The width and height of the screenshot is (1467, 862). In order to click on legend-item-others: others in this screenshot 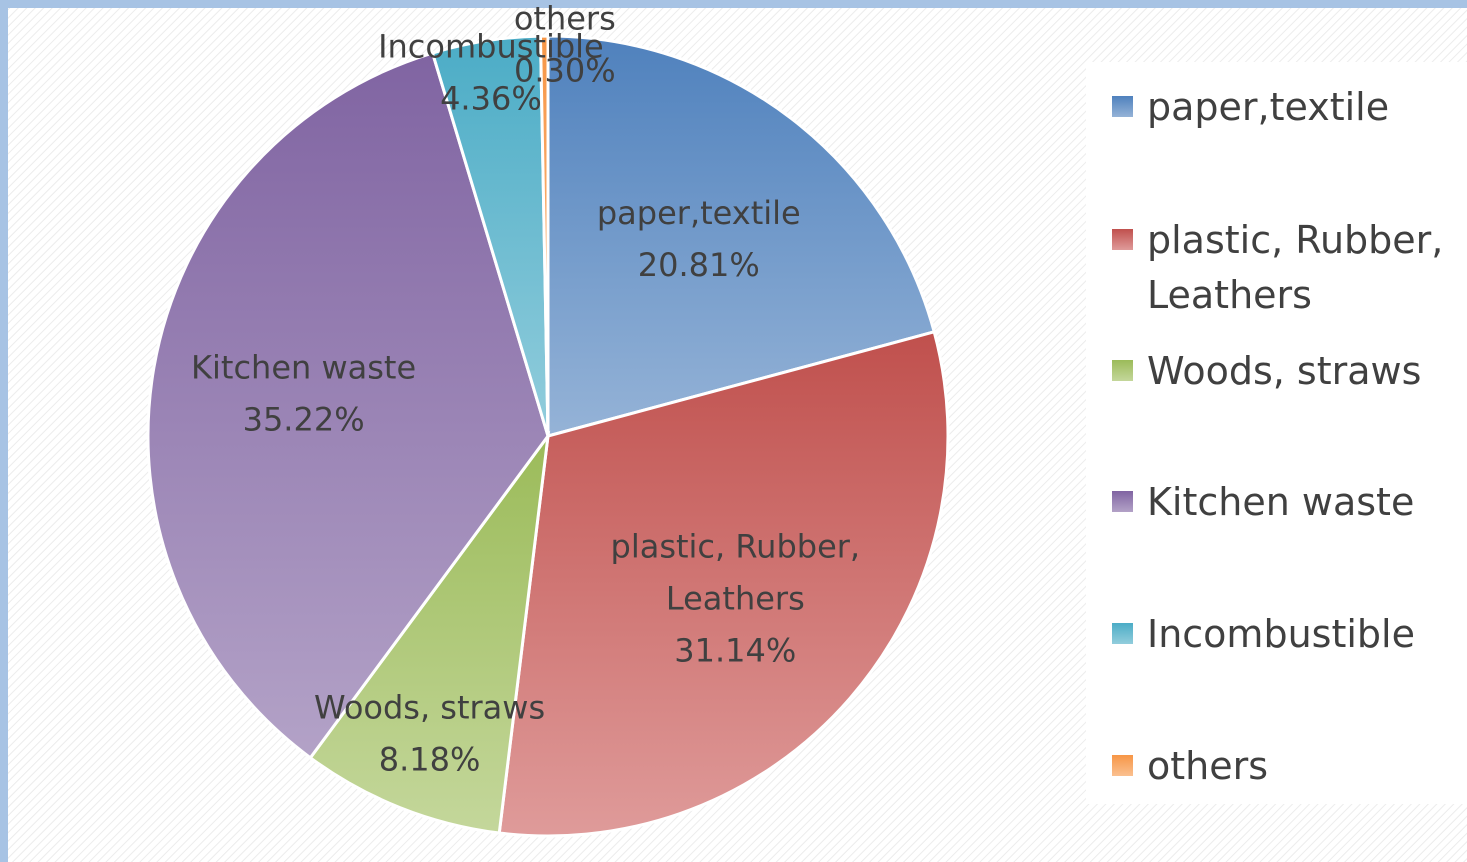, I will do `click(1190, 766)`.